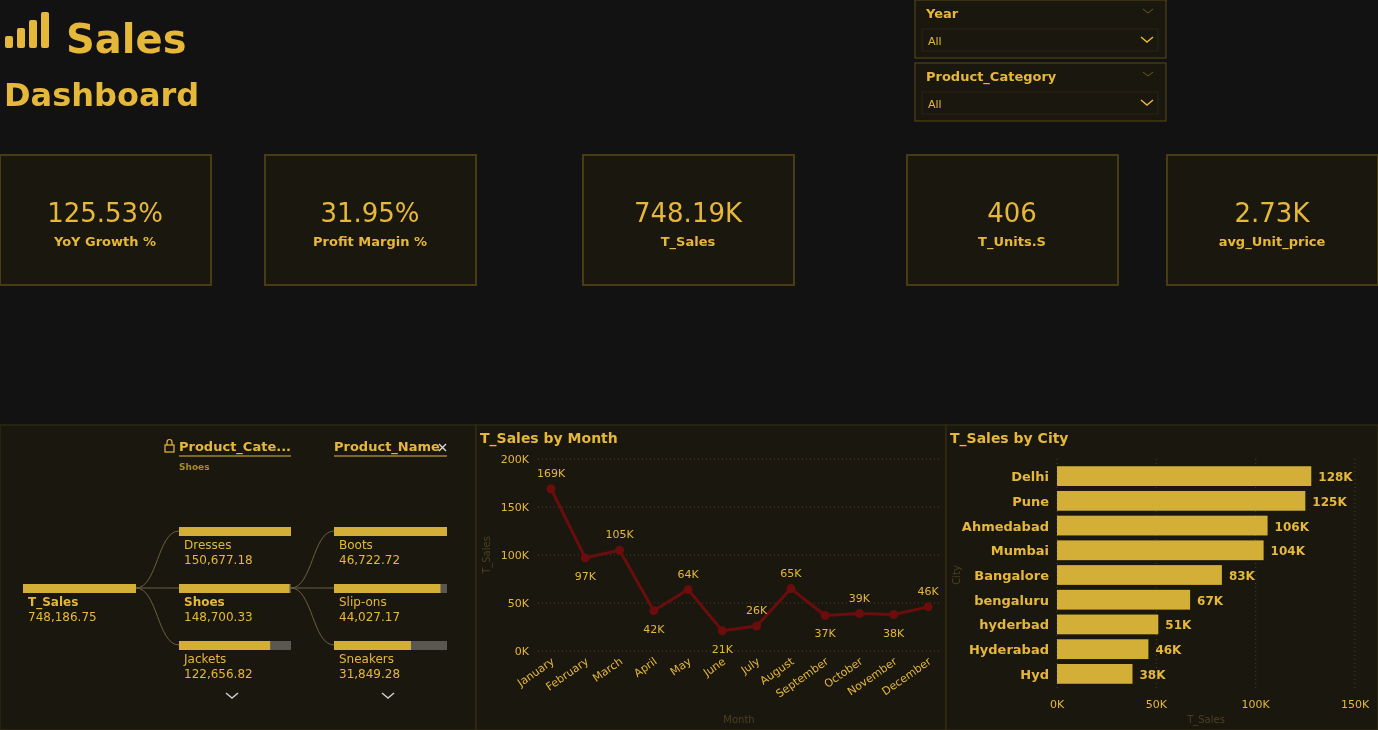  I want to click on text: Product_Category, so click(991, 77).